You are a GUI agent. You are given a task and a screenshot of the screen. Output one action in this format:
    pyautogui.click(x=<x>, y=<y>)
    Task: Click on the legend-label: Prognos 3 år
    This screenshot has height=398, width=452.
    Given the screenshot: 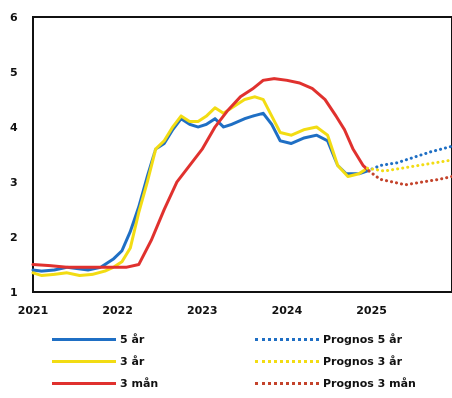 What is the action you would take?
    pyautogui.click(x=363, y=361)
    